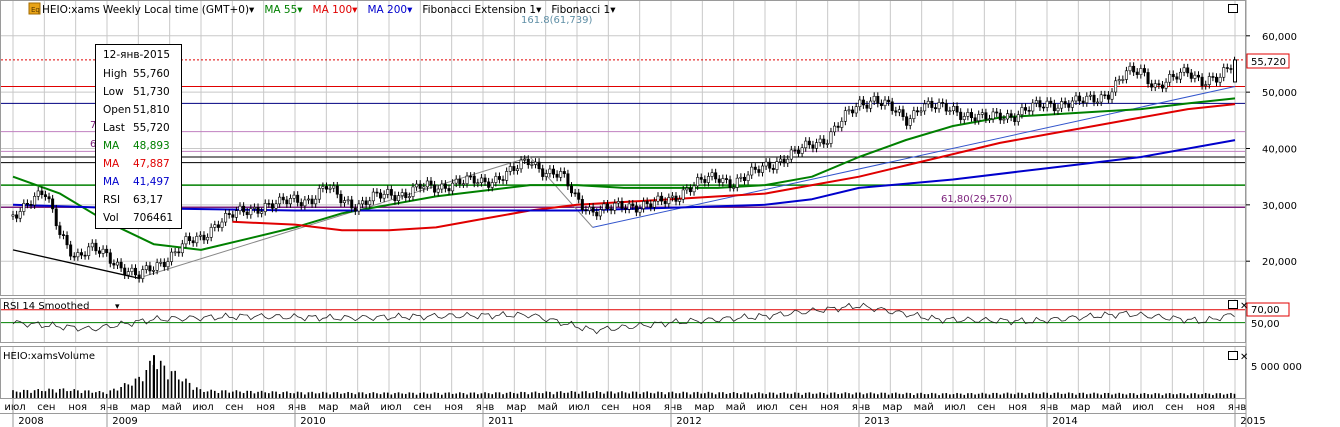 The width and height of the screenshot is (1340, 427). Describe the element at coordinates (1279, 262) in the screenshot. I see `price-tick-label: 20,000` at that location.